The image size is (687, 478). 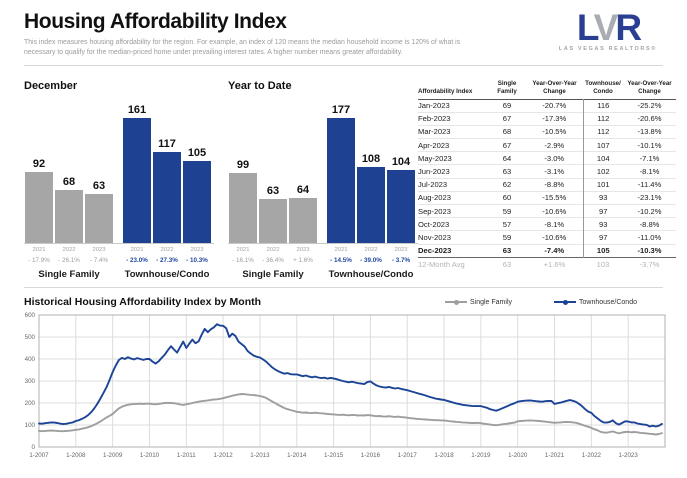 I want to click on x-tick-label-1-2008: 1-2008, so click(x=76, y=455).